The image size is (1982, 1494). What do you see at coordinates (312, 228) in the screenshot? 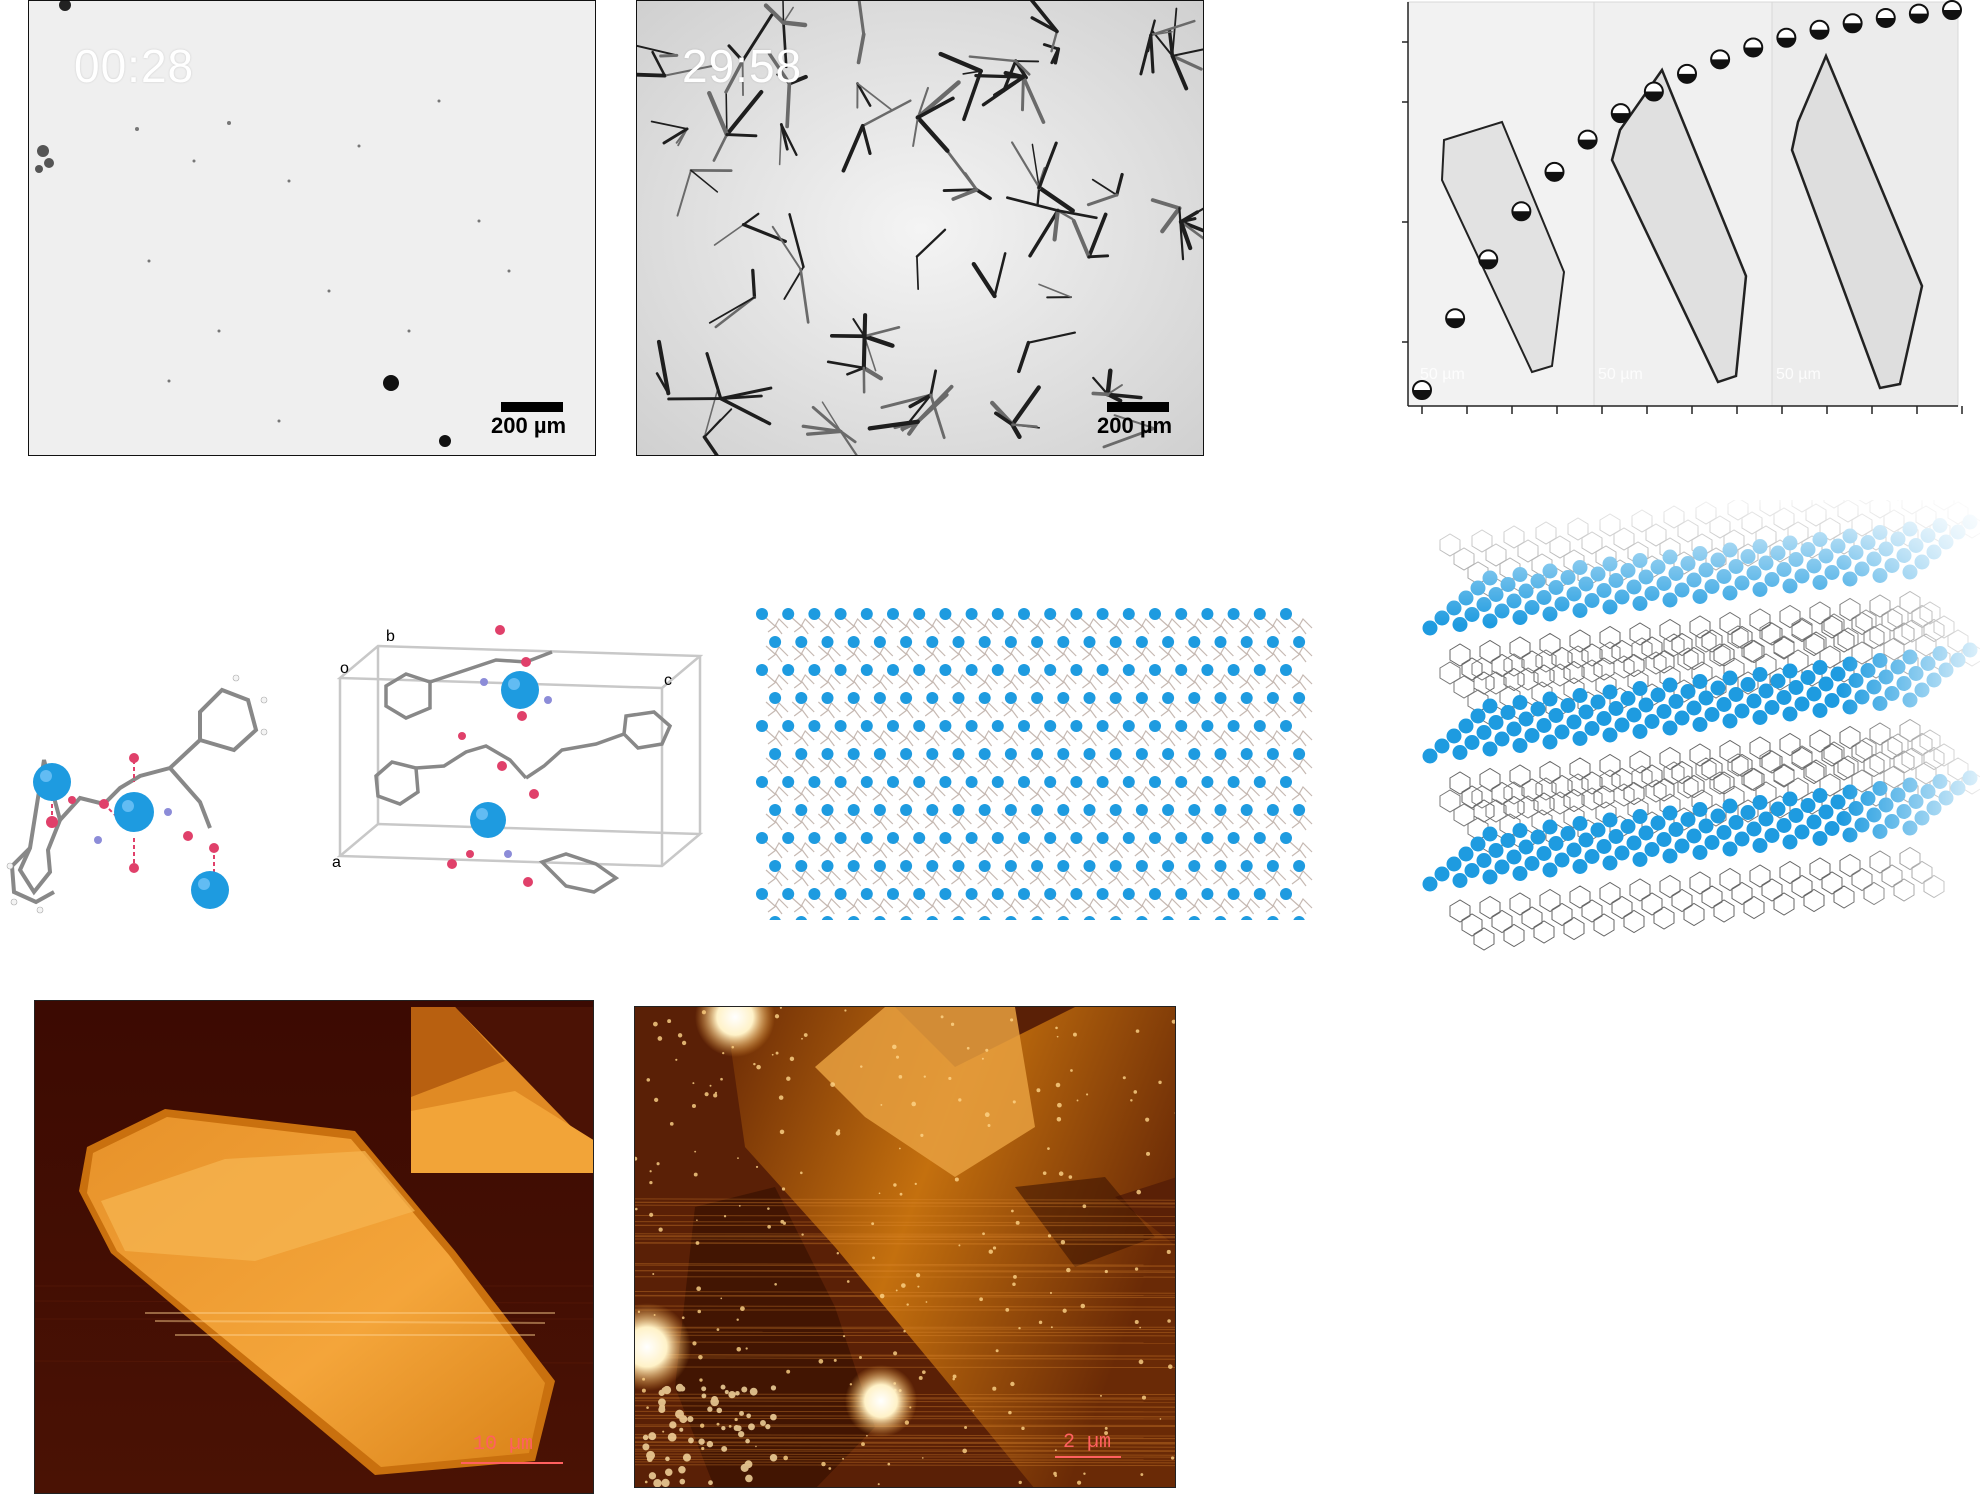
I see `micrograph-initial: 00:28 200 µm` at bounding box center [312, 228].